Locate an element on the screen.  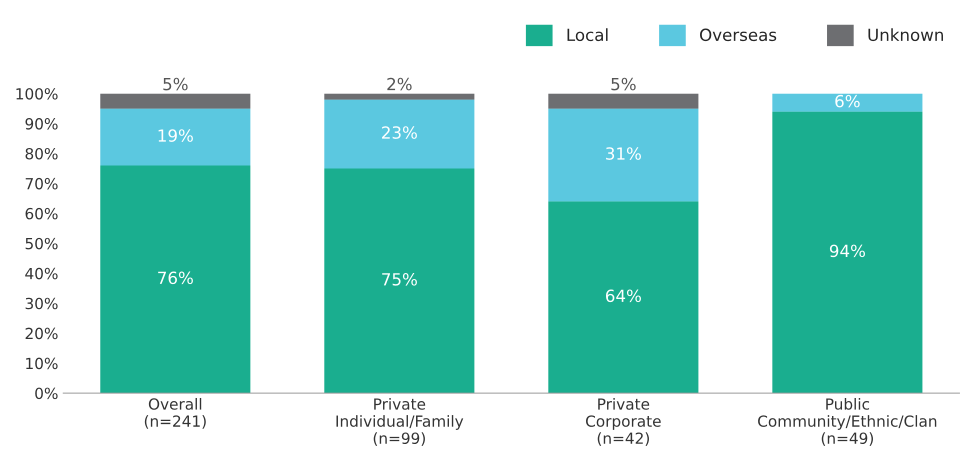
data-label: 75% is located at coordinates (399, 279).